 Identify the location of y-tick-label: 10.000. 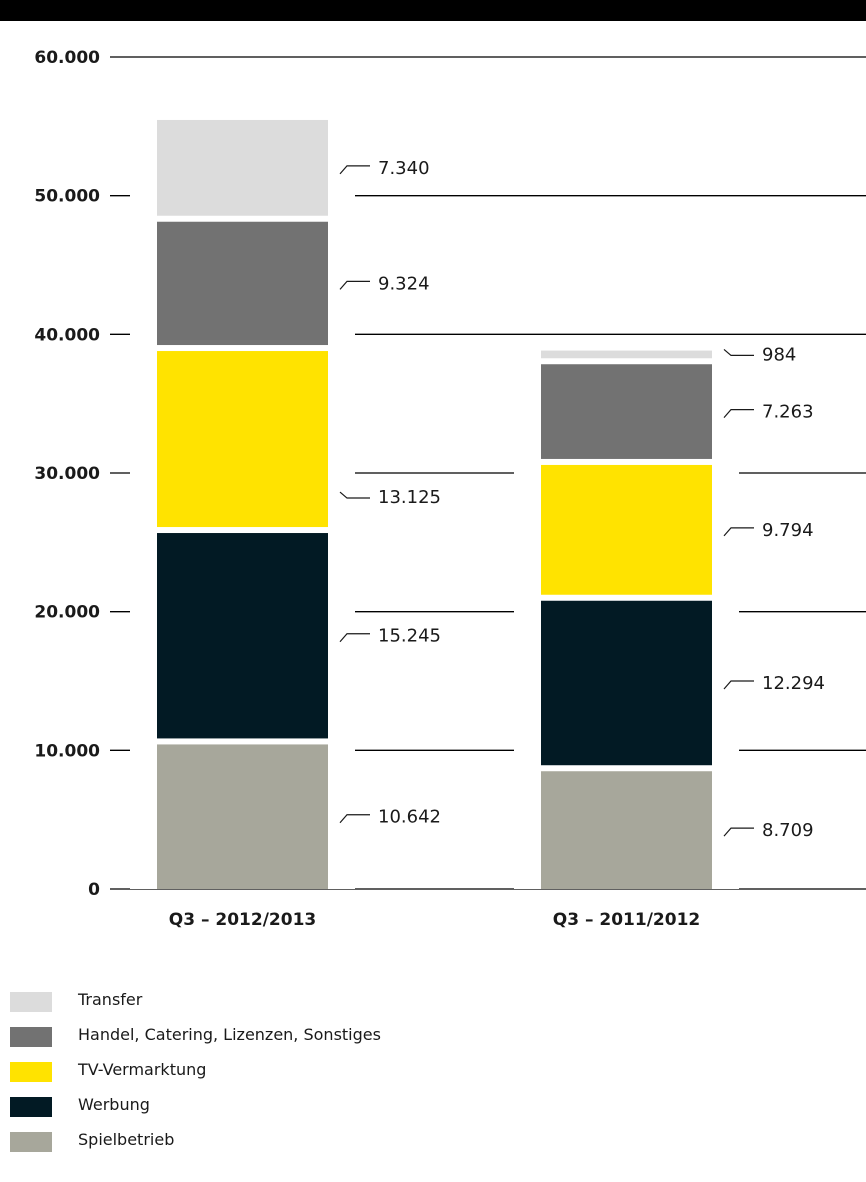
(67, 751).